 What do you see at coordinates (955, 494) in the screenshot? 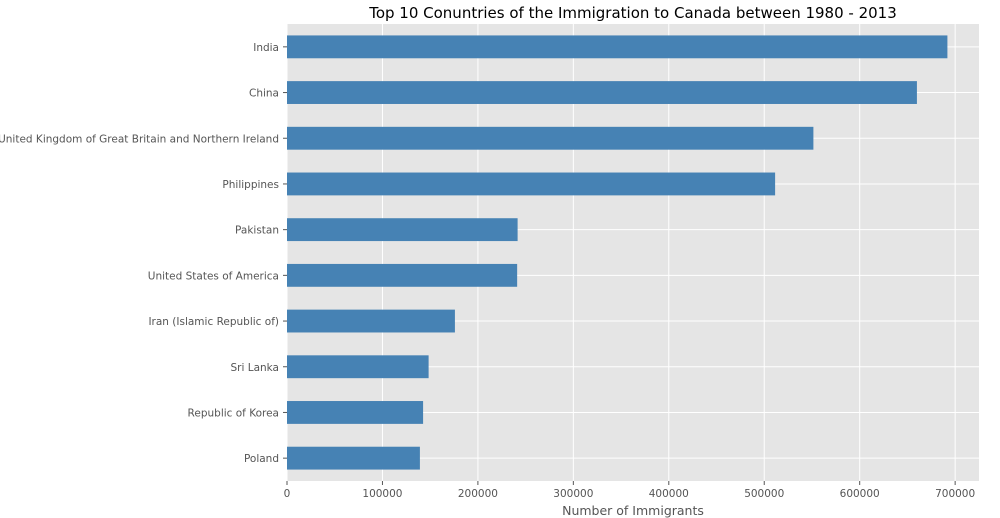
I see `x-tick-label: 700000` at bounding box center [955, 494].